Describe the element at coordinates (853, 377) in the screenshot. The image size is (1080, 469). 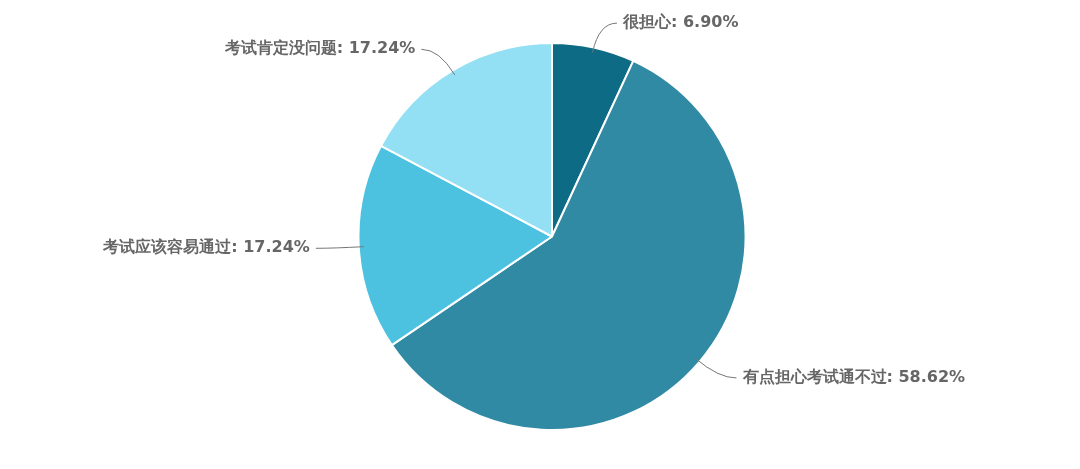
I see `slice-label: 有点担心考试通不过: 58.62%` at that location.